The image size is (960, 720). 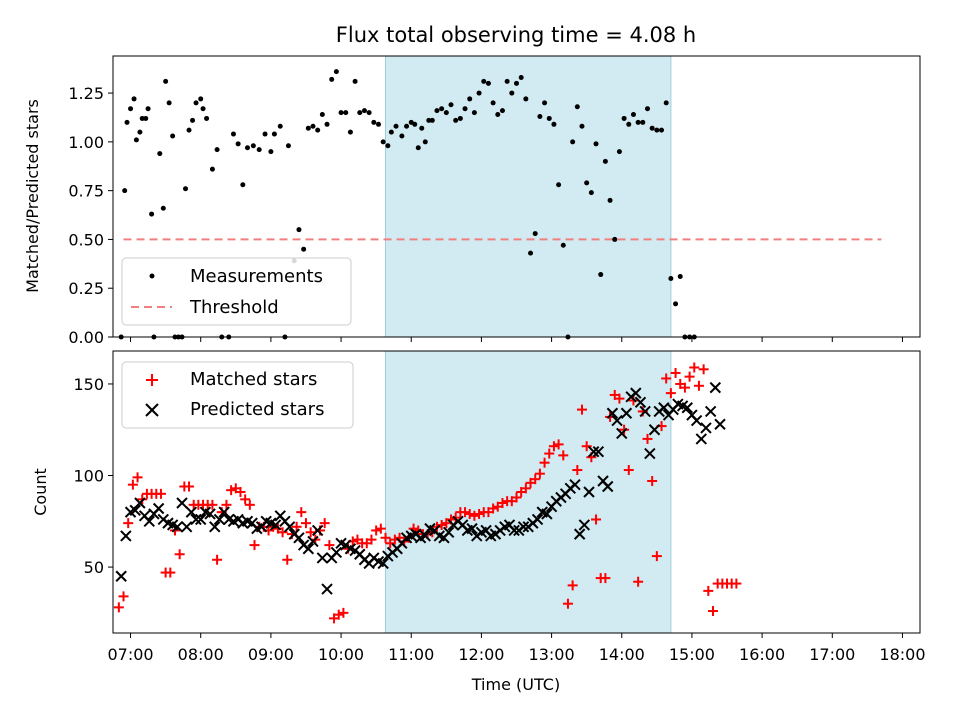 I want to click on y-tick-label: 150, so click(x=88, y=384).